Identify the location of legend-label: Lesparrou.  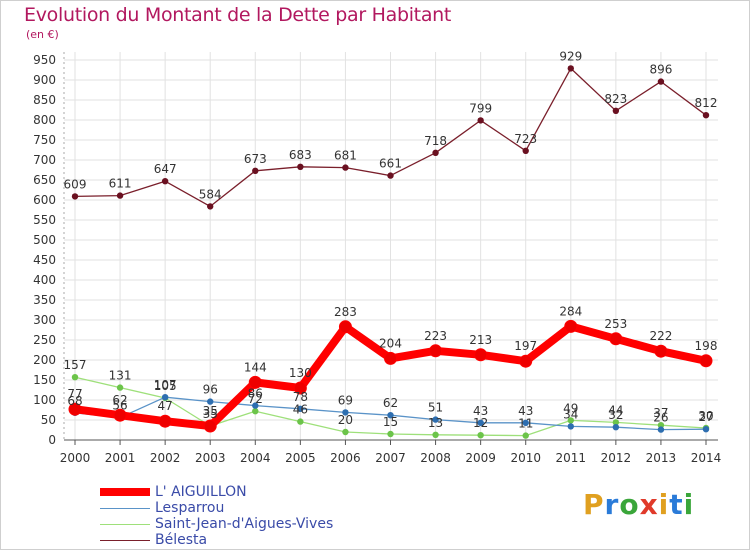
(190, 508).